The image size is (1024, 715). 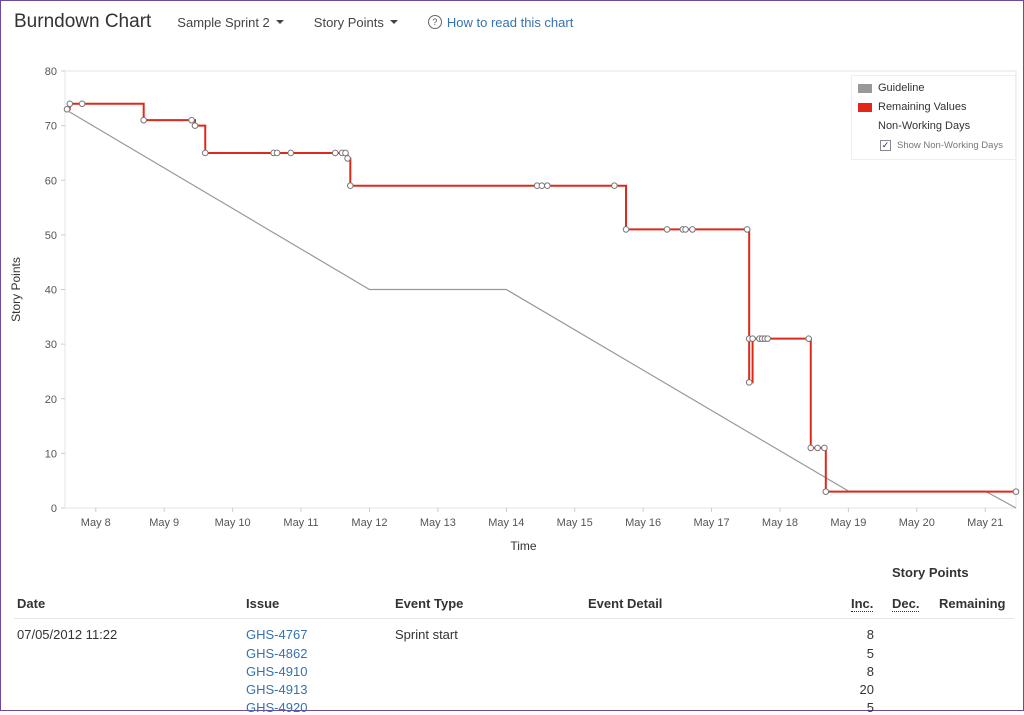 What do you see at coordinates (96, 523) in the screenshot?
I see `x-tick-label: May 8` at bounding box center [96, 523].